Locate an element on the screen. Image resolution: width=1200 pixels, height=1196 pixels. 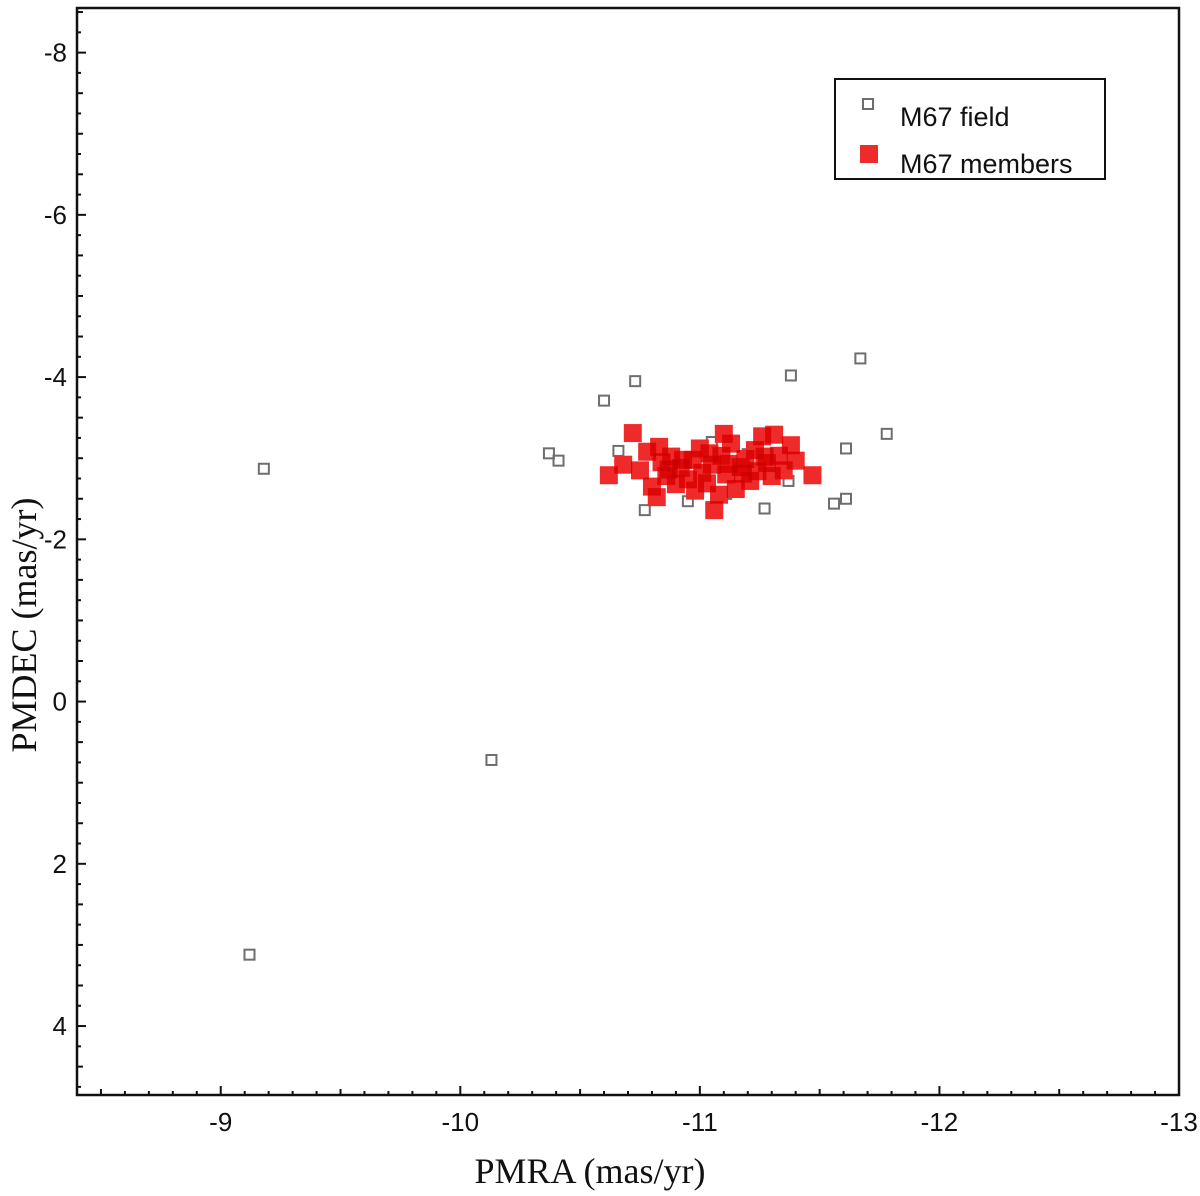
y-axis-title: PMDEC (mas/yr) is located at coordinates (24, 625).